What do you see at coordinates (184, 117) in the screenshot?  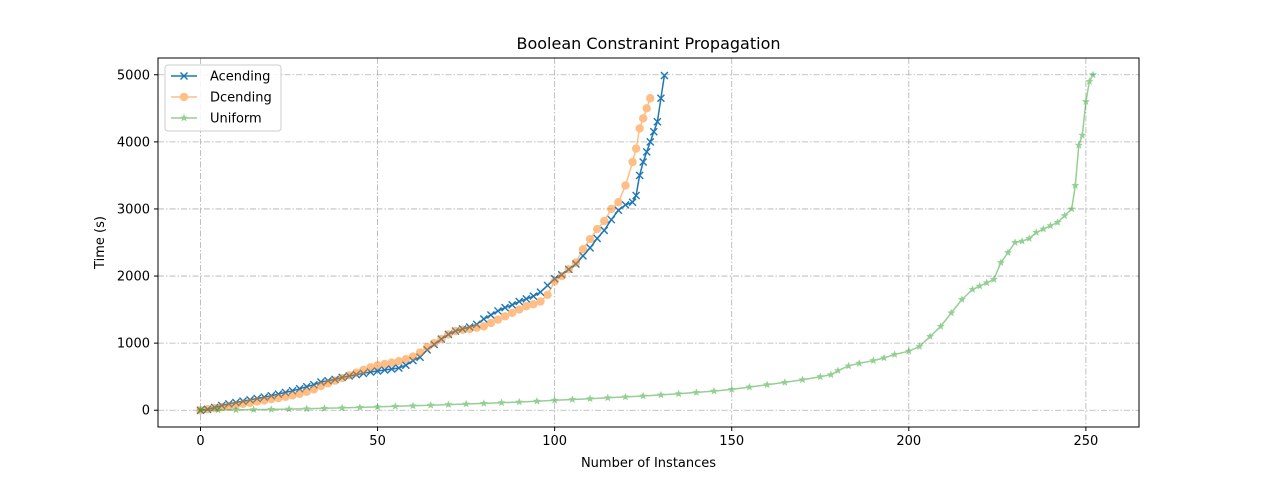 I see `legend-swatch-uniform` at bounding box center [184, 117].